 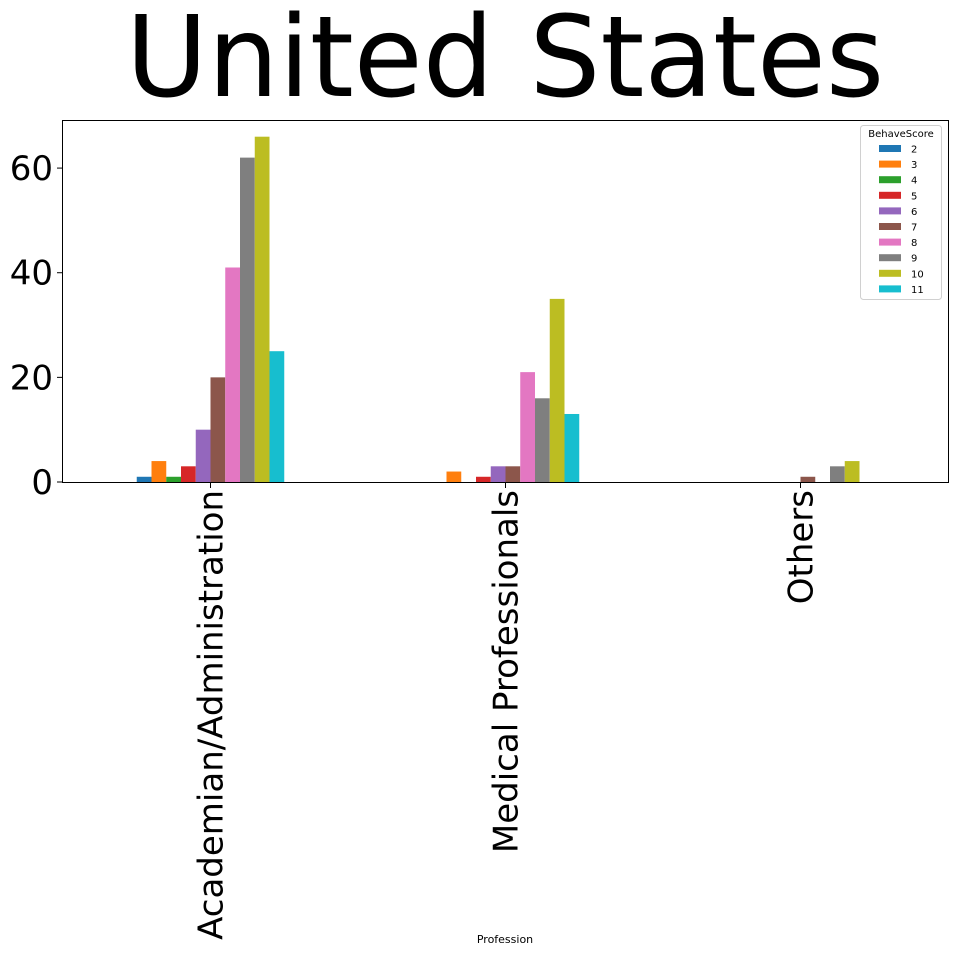 What do you see at coordinates (901, 134) in the screenshot?
I see `legend-title: BehaveScore` at bounding box center [901, 134].